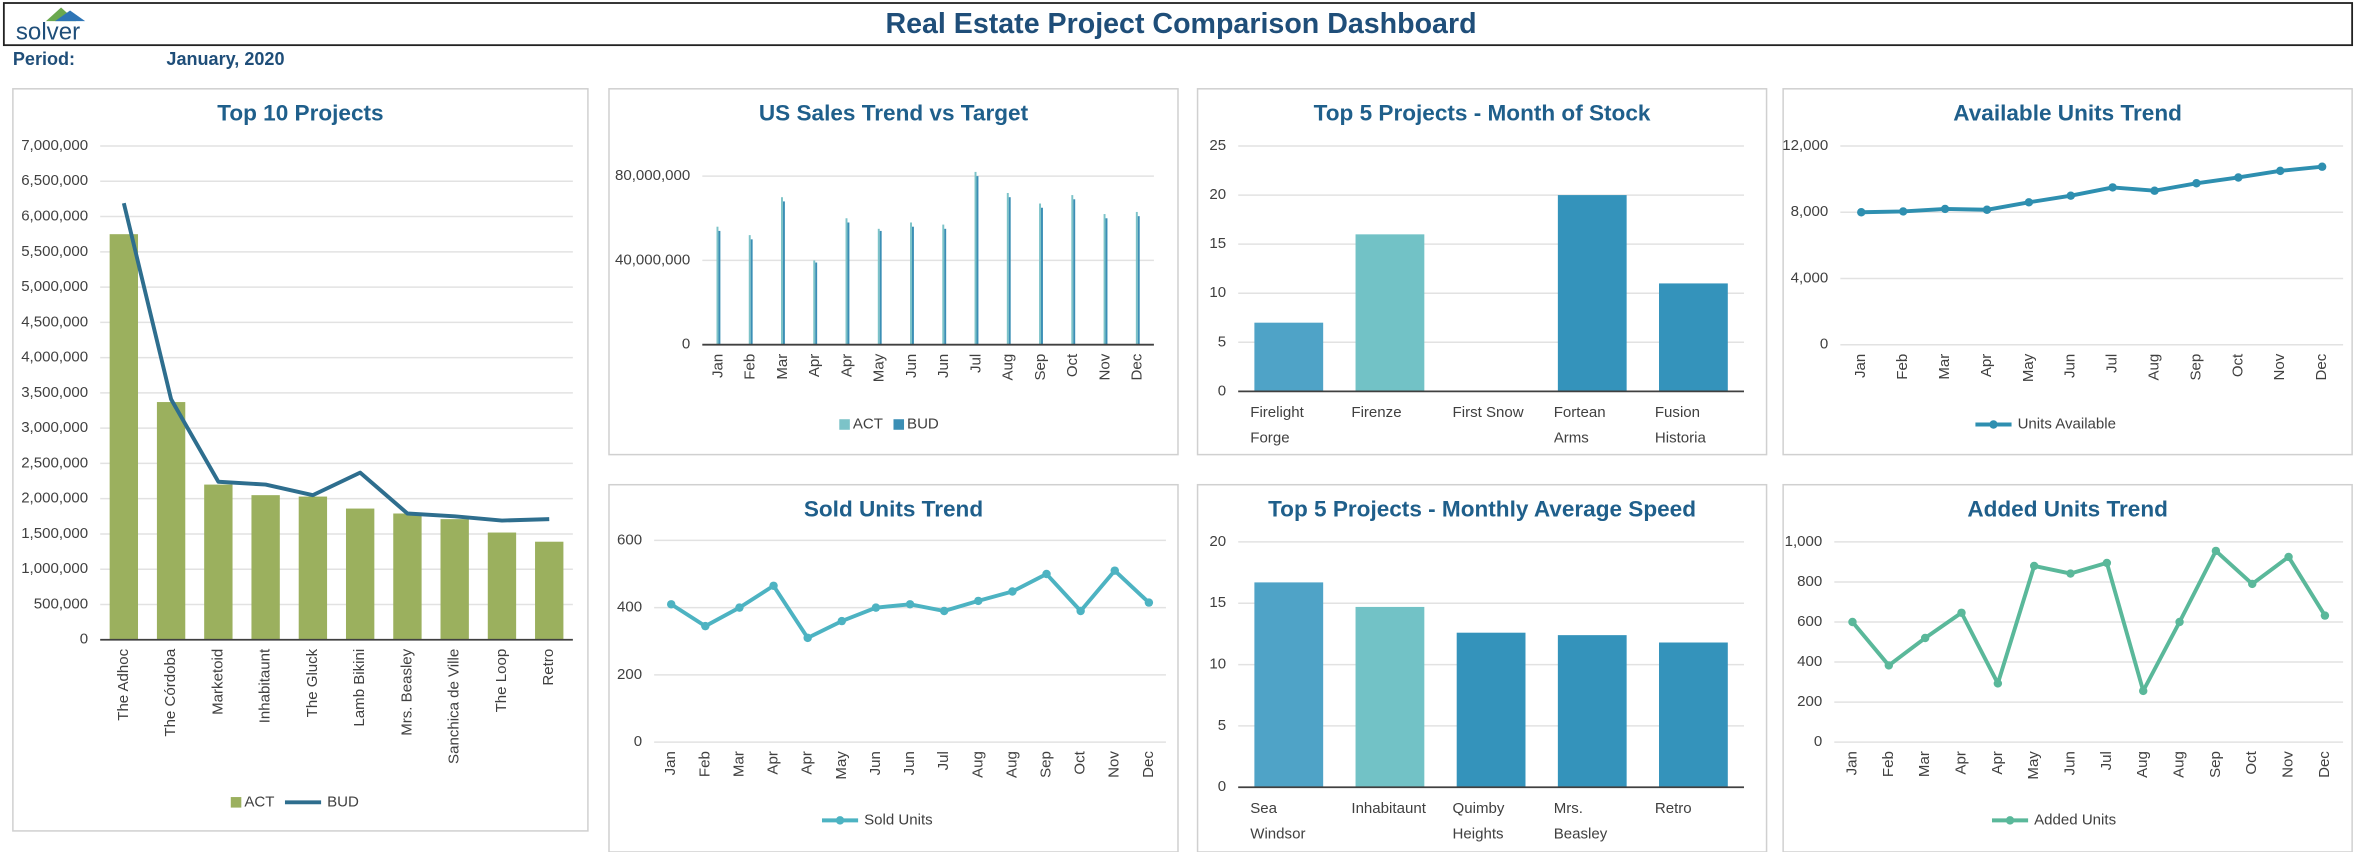  What do you see at coordinates (1217, 243) in the screenshot?
I see `y-tick-label: 15` at bounding box center [1217, 243].